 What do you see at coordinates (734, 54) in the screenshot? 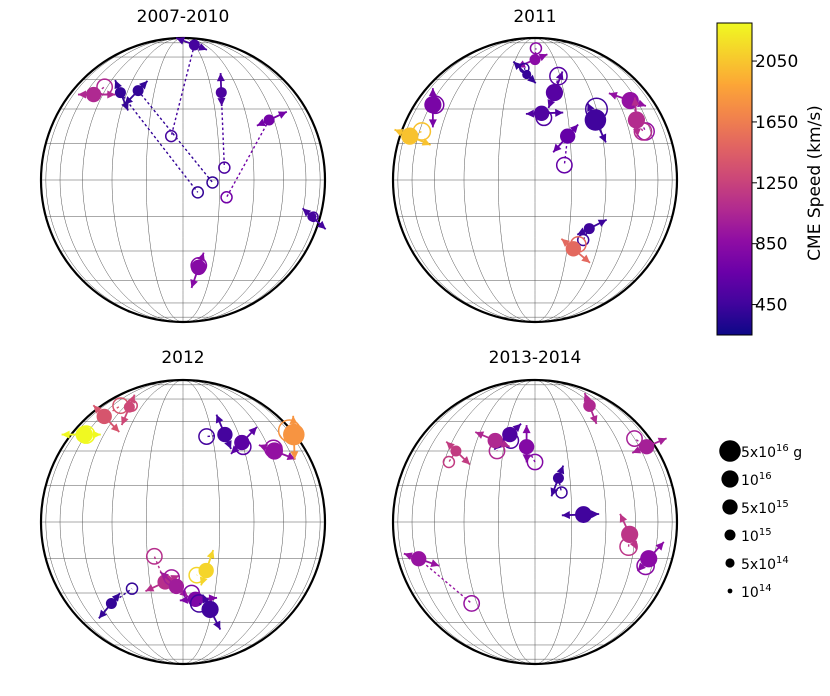
I see `colorbar-top` at bounding box center [734, 54].